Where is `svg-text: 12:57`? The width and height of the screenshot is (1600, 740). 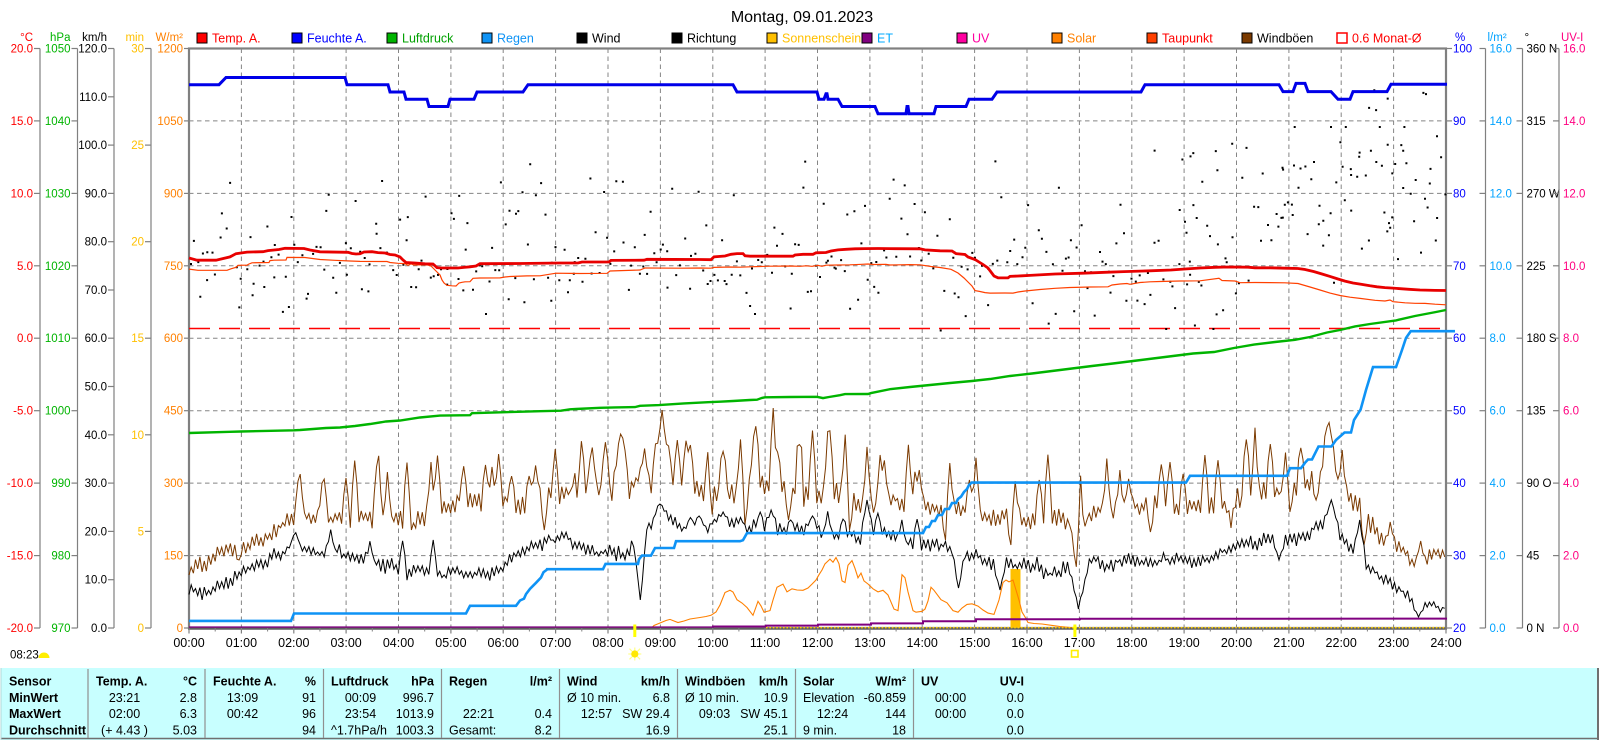
svg-text: 12:57 is located at coordinates (596, 714).